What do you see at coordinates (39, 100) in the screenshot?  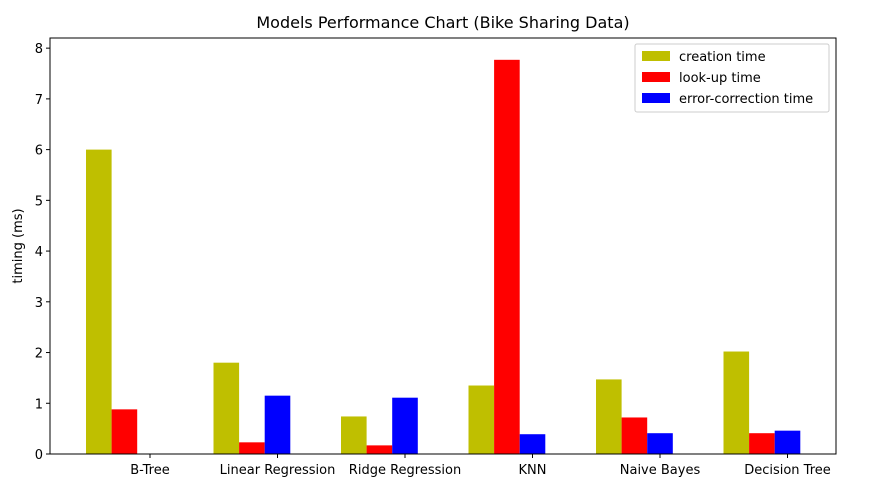 I see `y-tick-label: 7` at bounding box center [39, 100].